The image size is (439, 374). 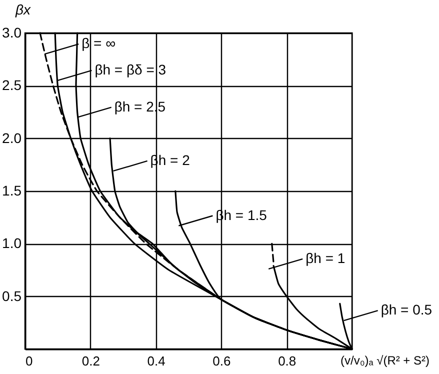 What do you see at coordinates (23, 10) in the screenshot?
I see `y-axis-title: βx` at bounding box center [23, 10].